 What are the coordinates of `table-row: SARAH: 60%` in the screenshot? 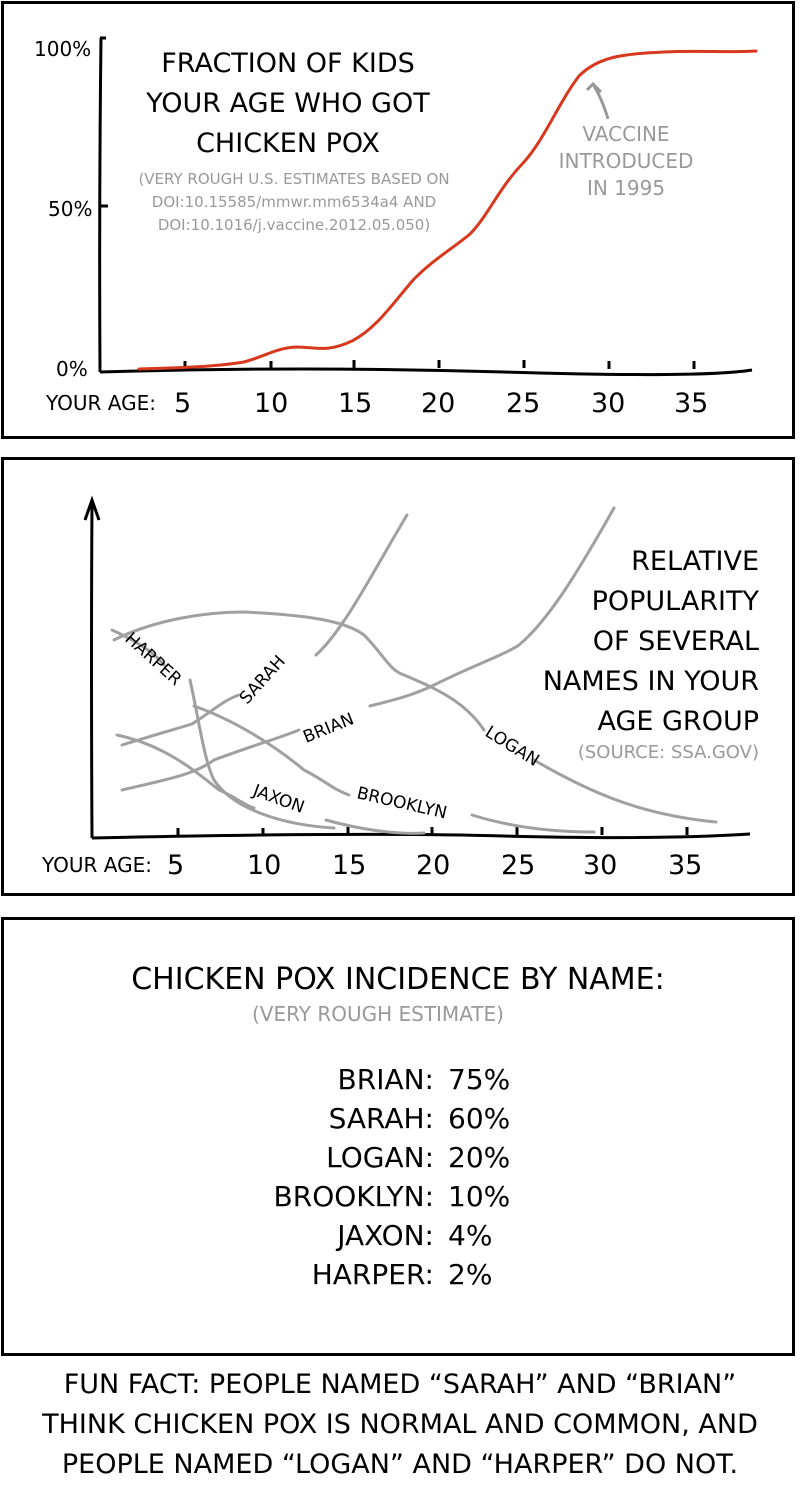 It's located at (398, 1118).